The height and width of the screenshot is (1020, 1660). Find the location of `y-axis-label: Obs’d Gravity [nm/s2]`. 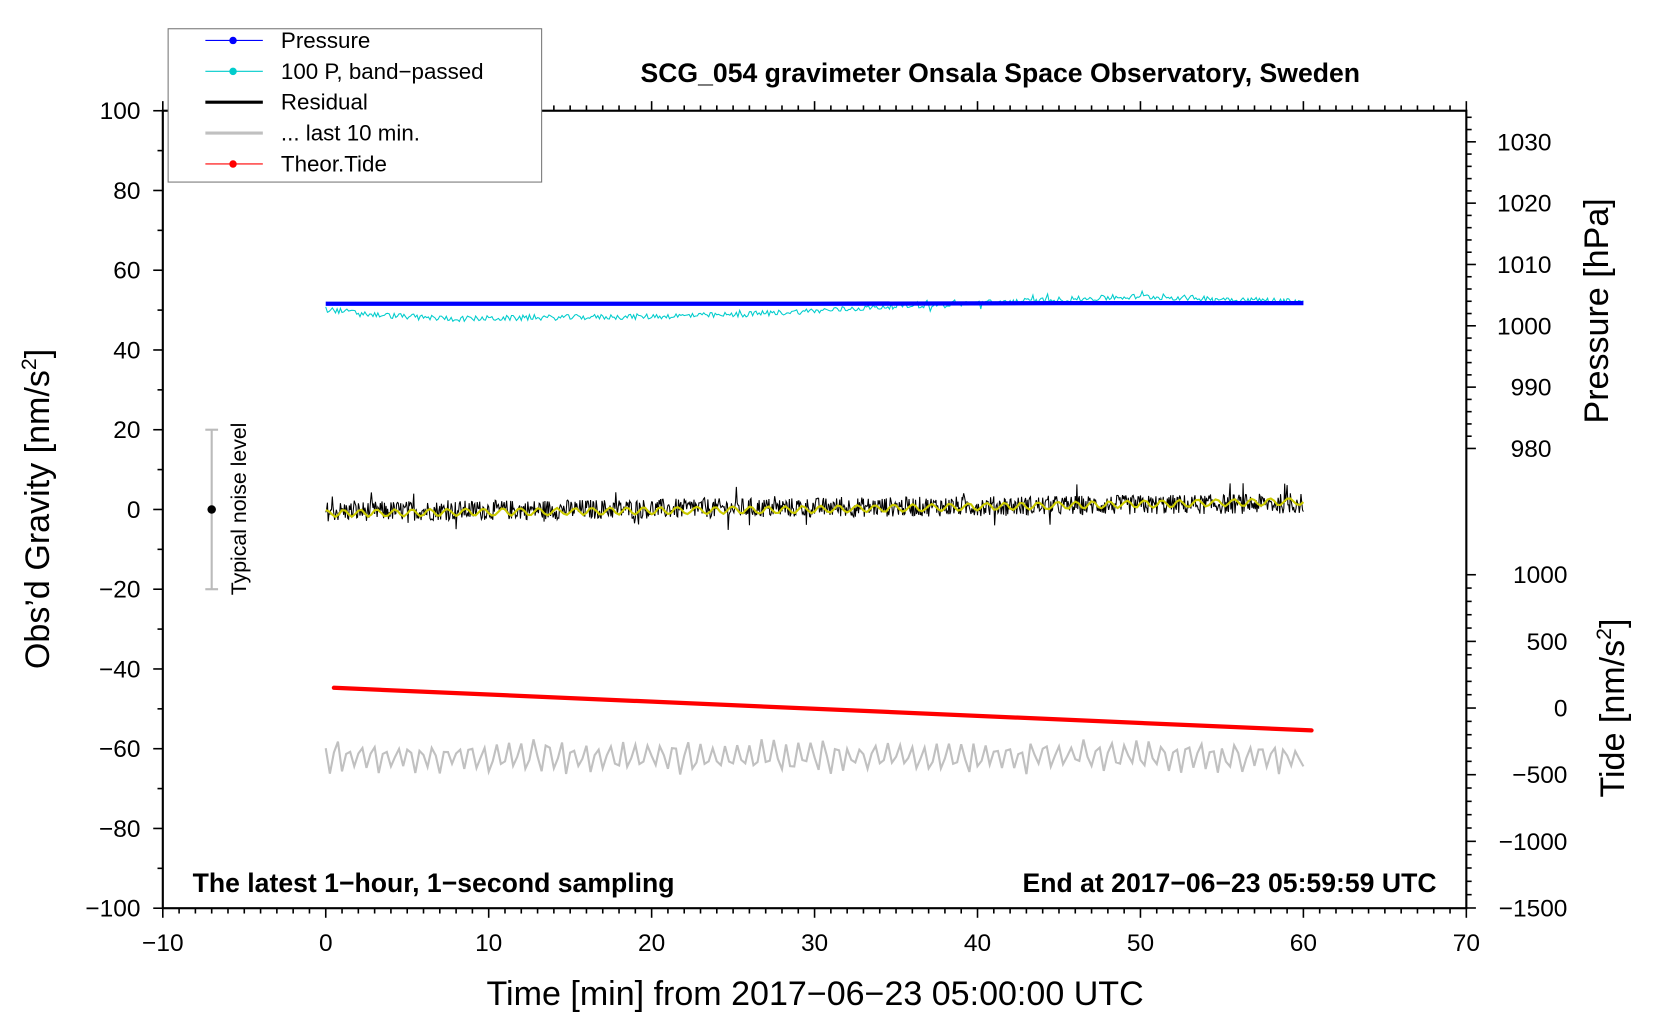

y-axis-label: Obs’d Gravity [nm/s2] is located at coordinates (37, 509).